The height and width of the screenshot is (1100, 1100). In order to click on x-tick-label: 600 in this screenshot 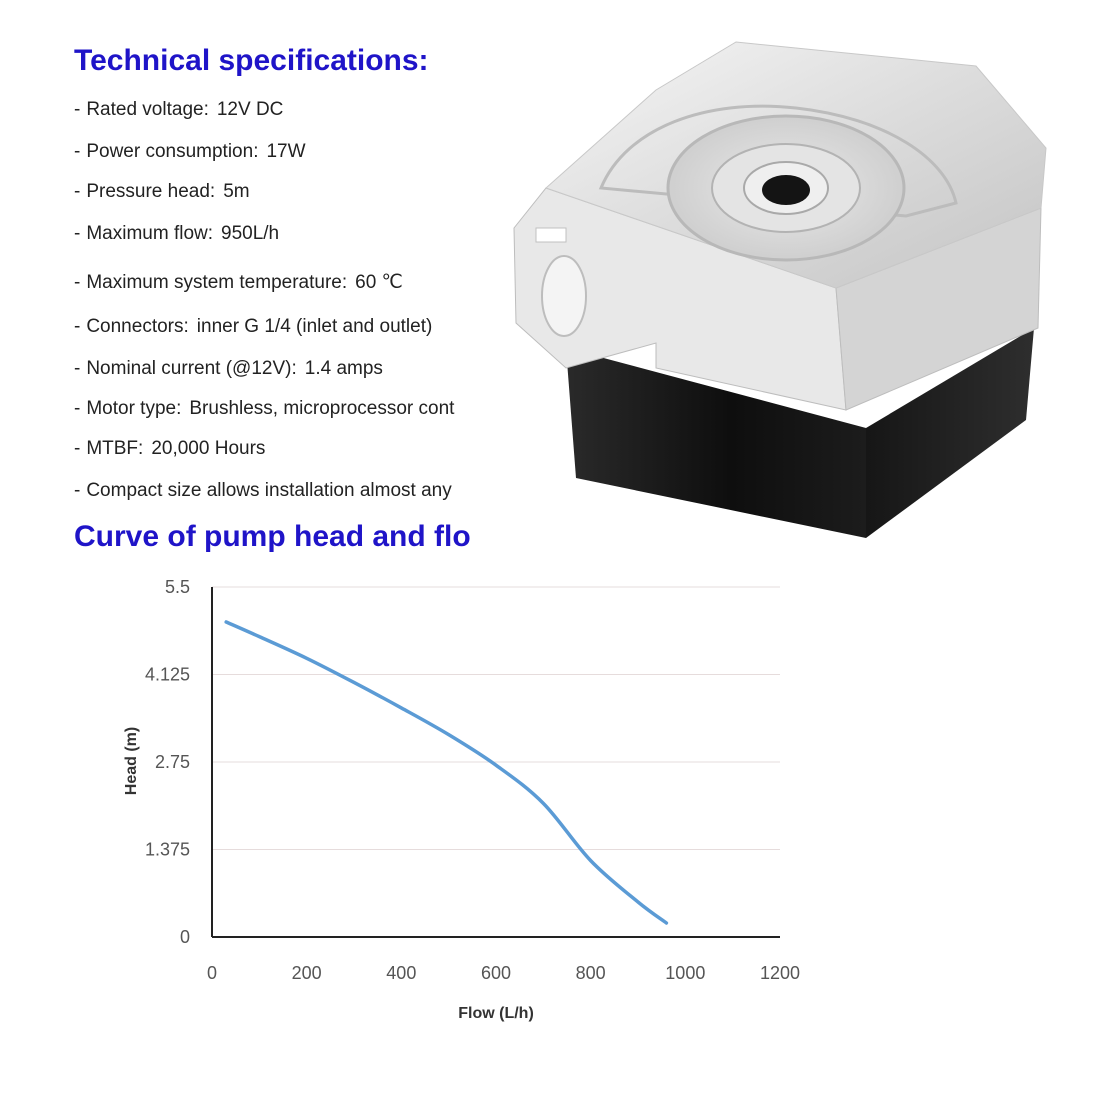, I will do `click(496, 973)`.